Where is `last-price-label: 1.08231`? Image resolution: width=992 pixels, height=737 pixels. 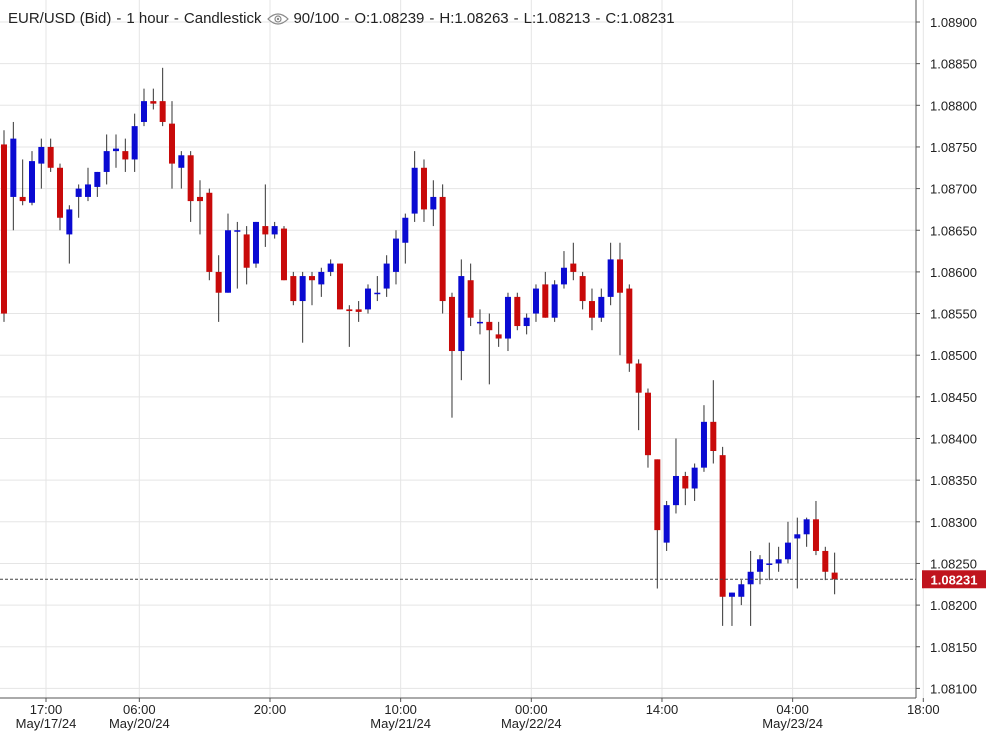 last-price-label: 1.08231 is located at coordinates (954, 579).